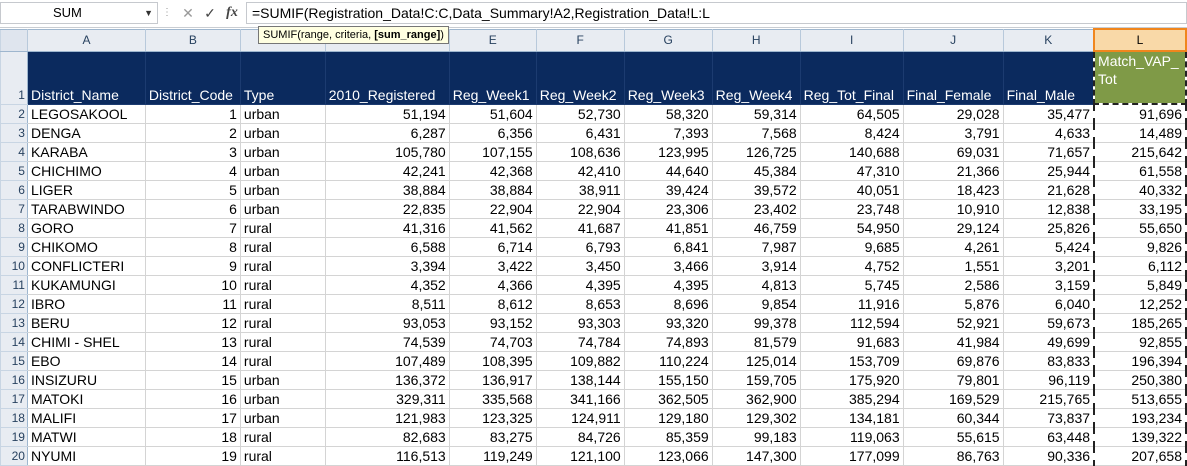  What do you see at coordinates (580, 304) in the screenshot?
I see `cell: 8,653` at bounding box center [580, 304].